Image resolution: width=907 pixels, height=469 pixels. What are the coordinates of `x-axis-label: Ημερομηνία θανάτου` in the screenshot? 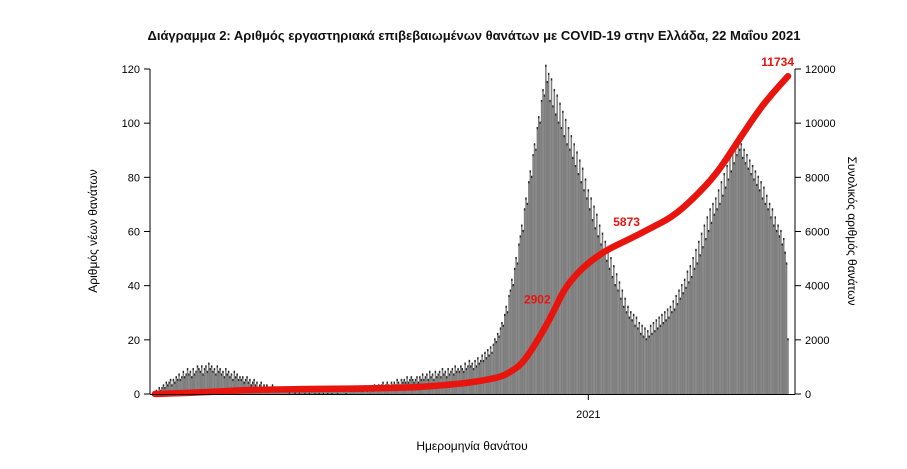 It's located at (471, 446).